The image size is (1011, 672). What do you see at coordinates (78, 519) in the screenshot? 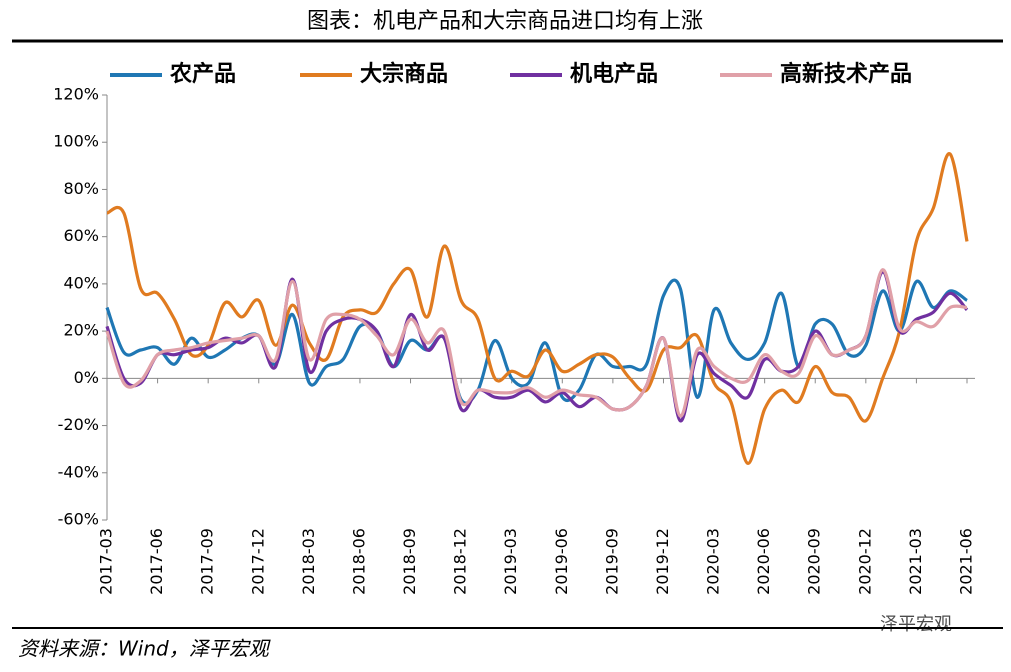
I see `y-tick-label: -60%` at bounding box center [78, 519].